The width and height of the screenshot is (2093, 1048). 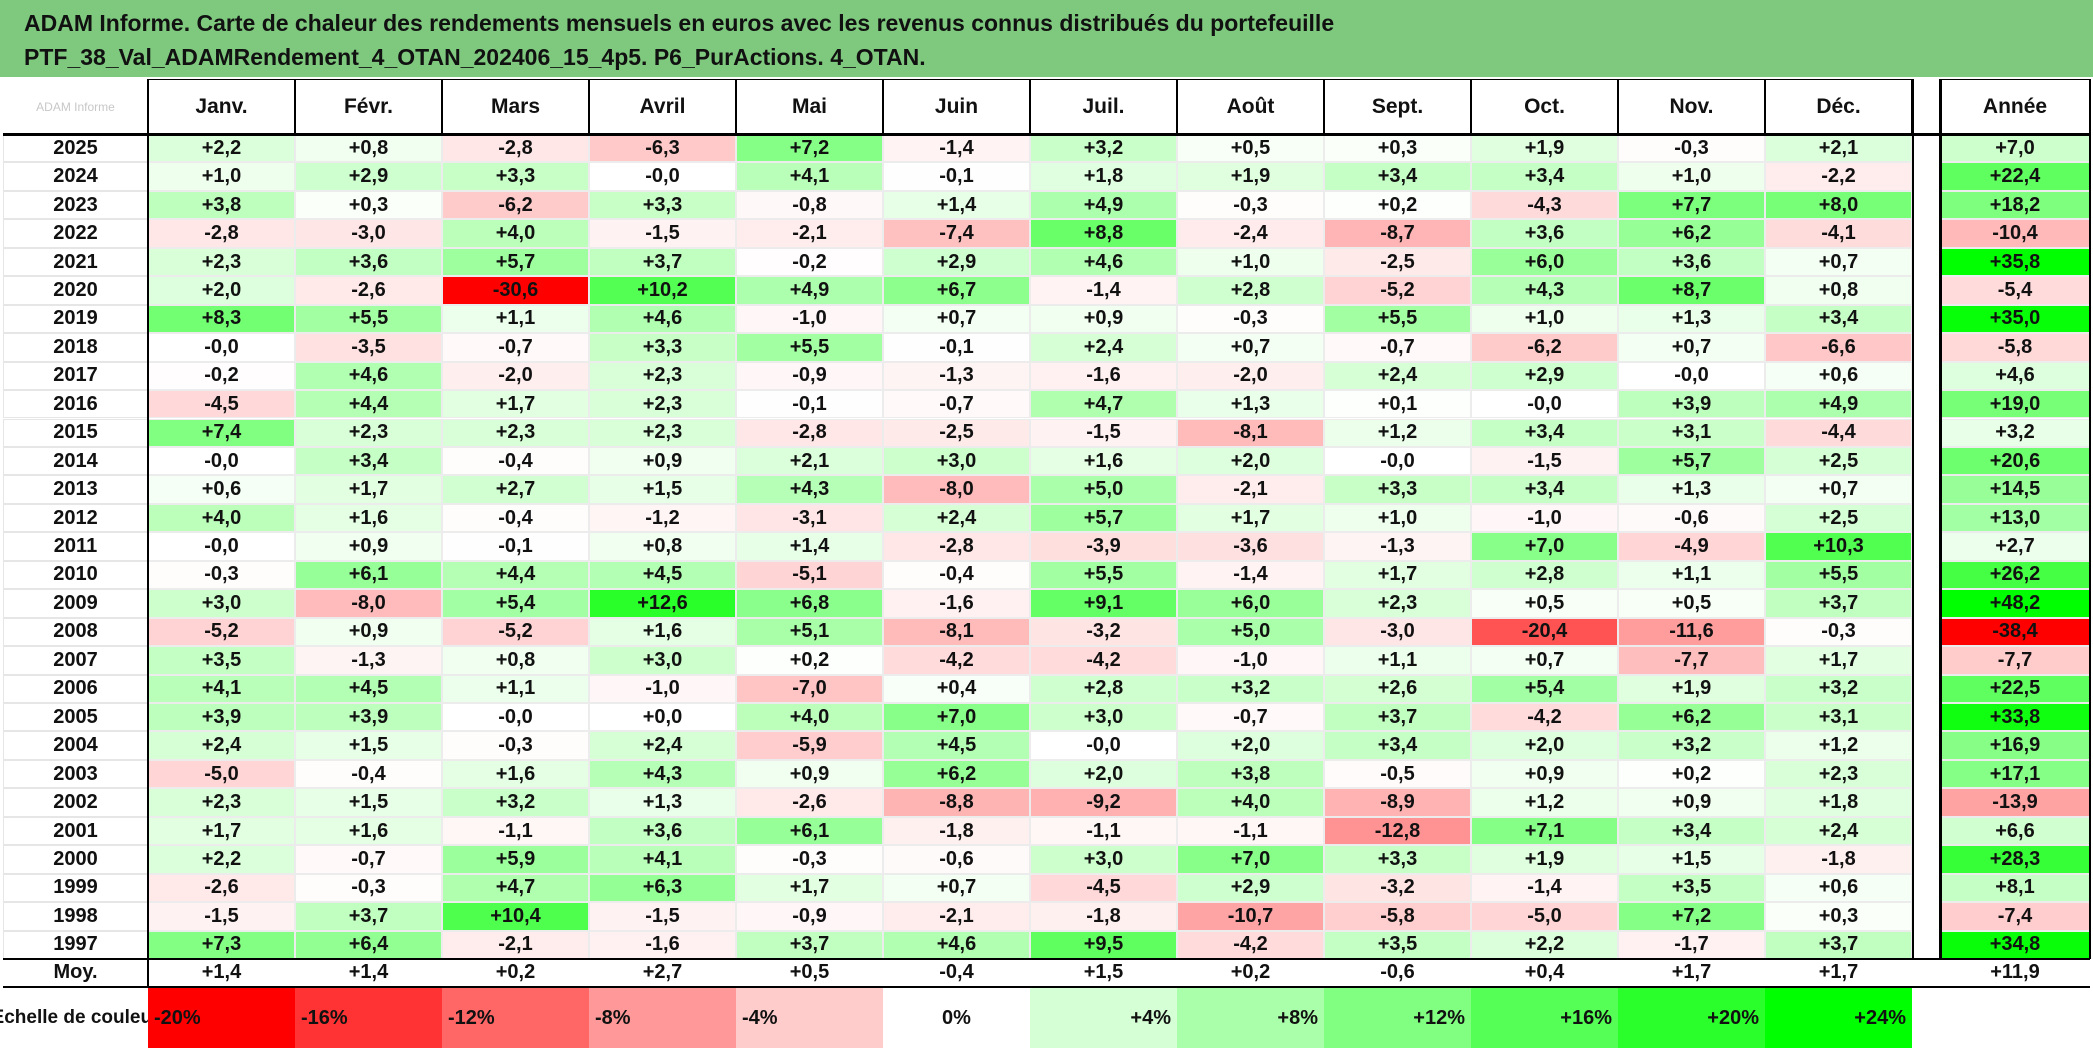 I want to click on heatmap-cell: -1,7, so click(x=1691, y=945).